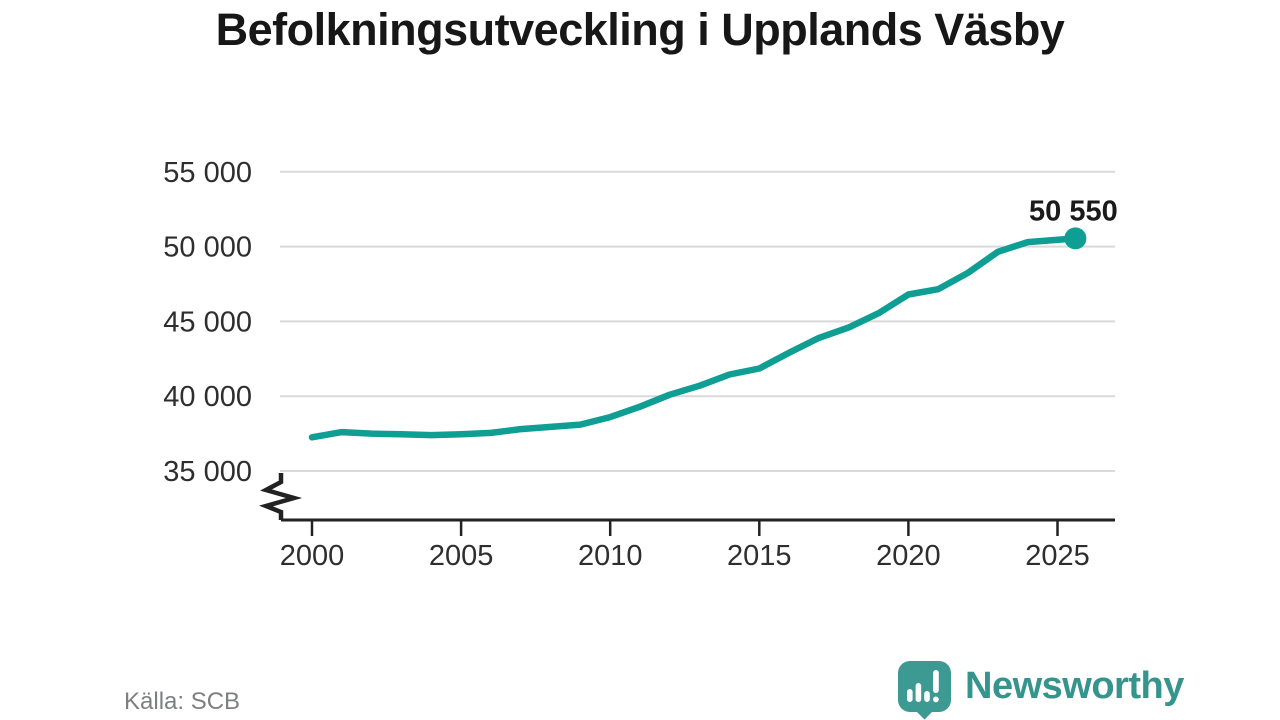 This screenshot has width=1280, height=720. I want to click on y-tick-label: 55 000, so click(207, 173).